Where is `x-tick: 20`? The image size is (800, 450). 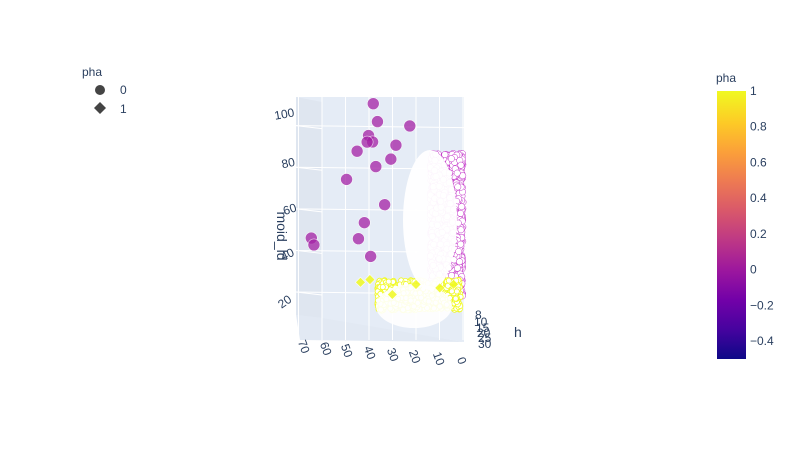 x-tick: 20 is located at coordinates (484, 333).